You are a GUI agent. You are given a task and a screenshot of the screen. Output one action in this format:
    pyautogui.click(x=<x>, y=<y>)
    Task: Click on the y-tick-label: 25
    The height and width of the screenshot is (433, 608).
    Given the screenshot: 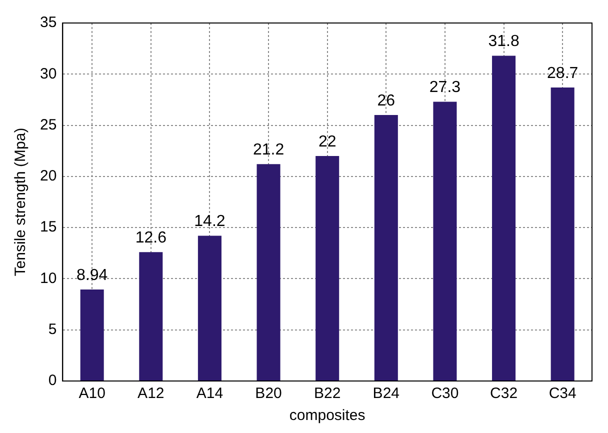 What is the action you would take?
    pyautogui.click(x=48, y=125)
    